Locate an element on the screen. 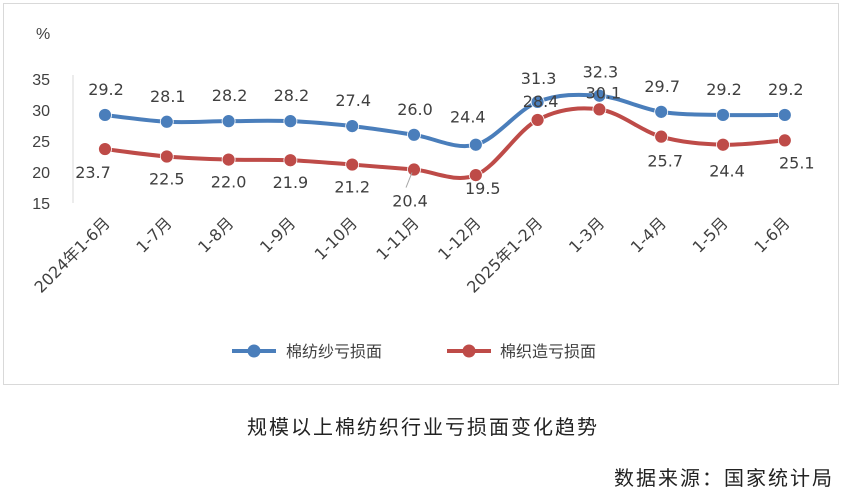 The image size is (846, 497). data-label-cotton-yarn: 27.4 is located at coordinates (353, 100).